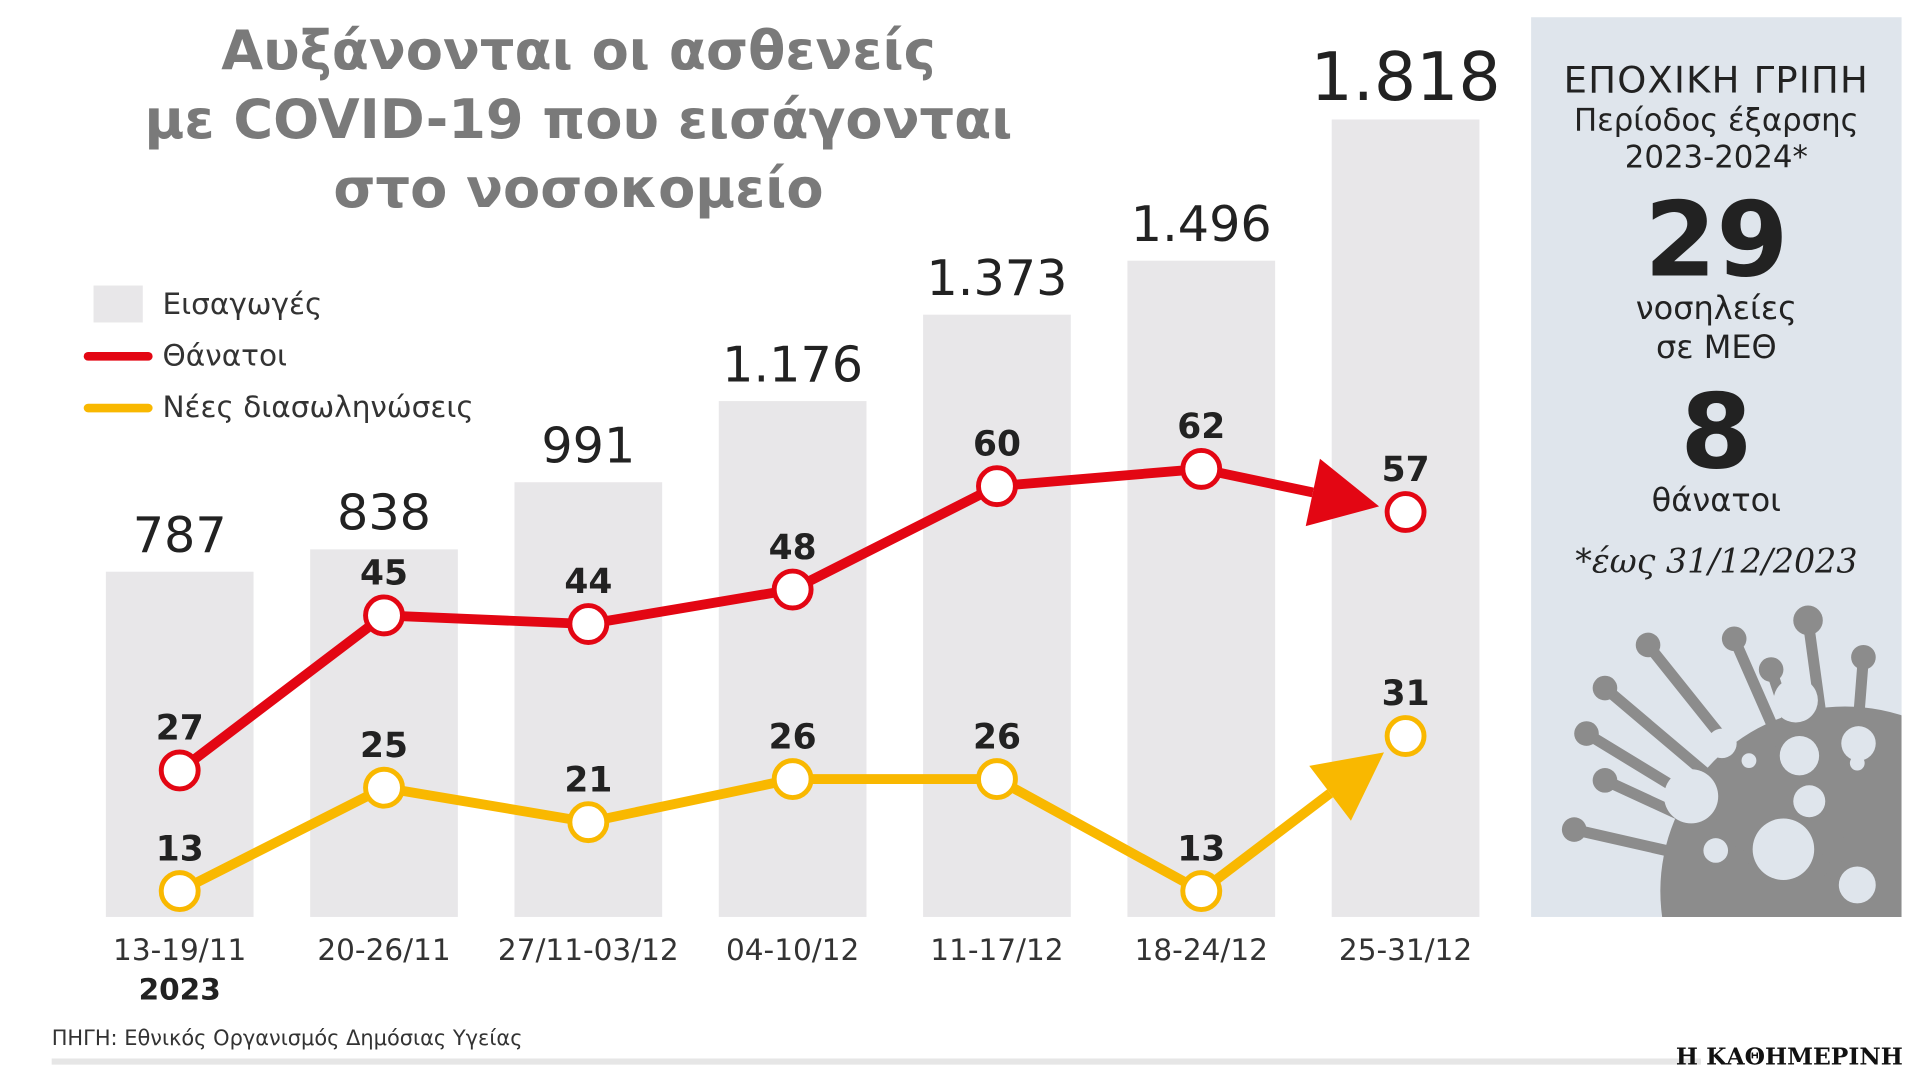 The image size is (1920, 1083). I want to click on bar-value-label: 1.818, so click(1405, 77).